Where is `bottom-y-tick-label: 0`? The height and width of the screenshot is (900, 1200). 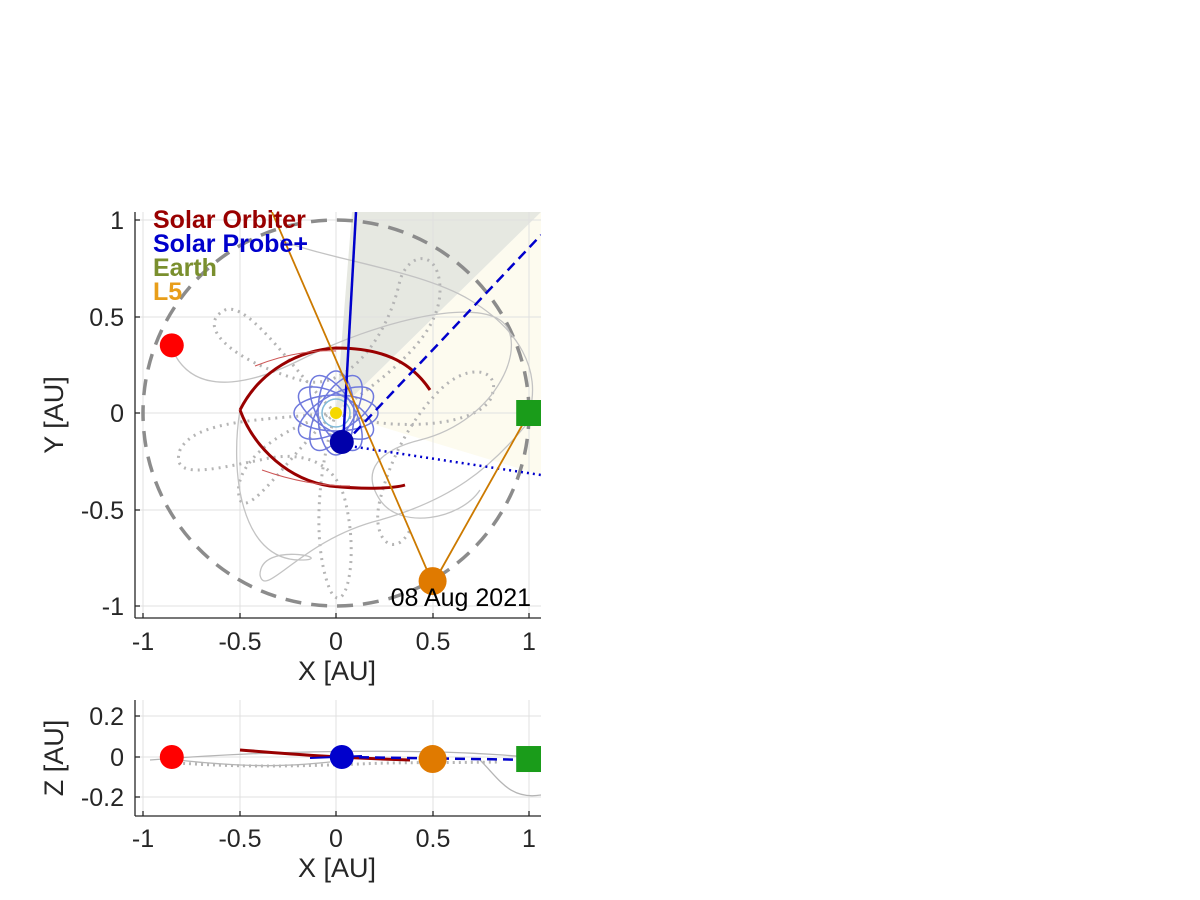
bottom-y-tick-label: 0 is located at coordinates (117, 758).